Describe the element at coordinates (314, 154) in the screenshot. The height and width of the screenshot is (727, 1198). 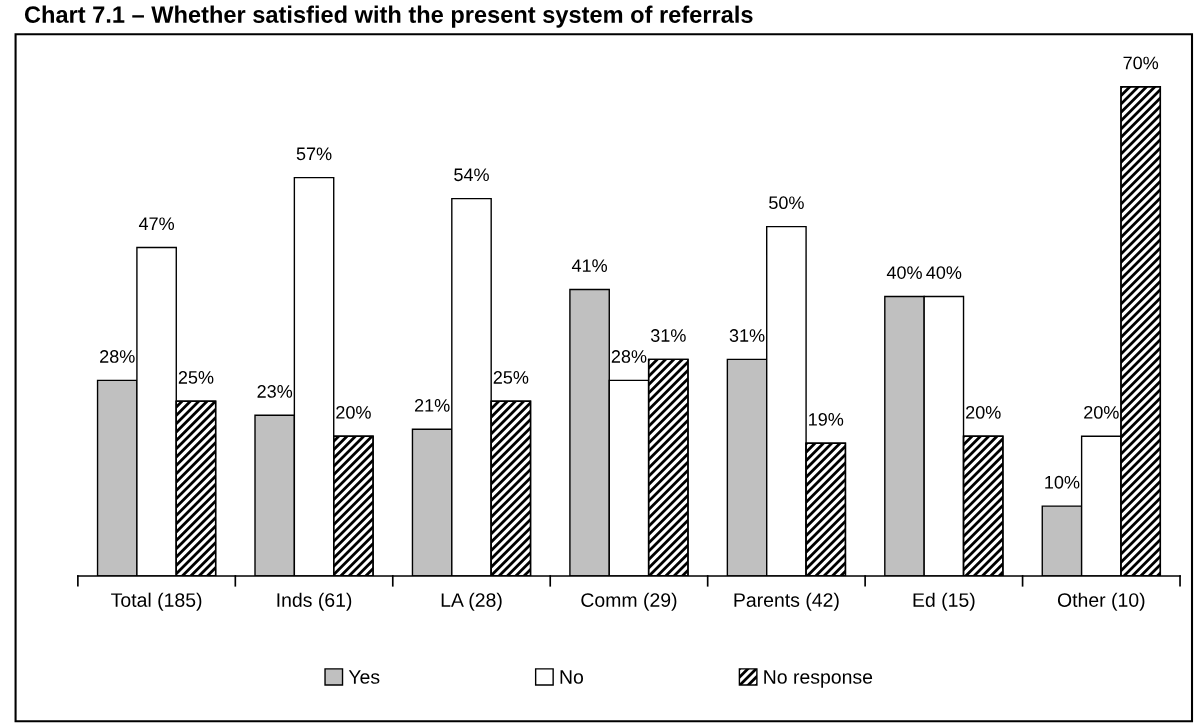
I see `data-label: 57%` at that location.